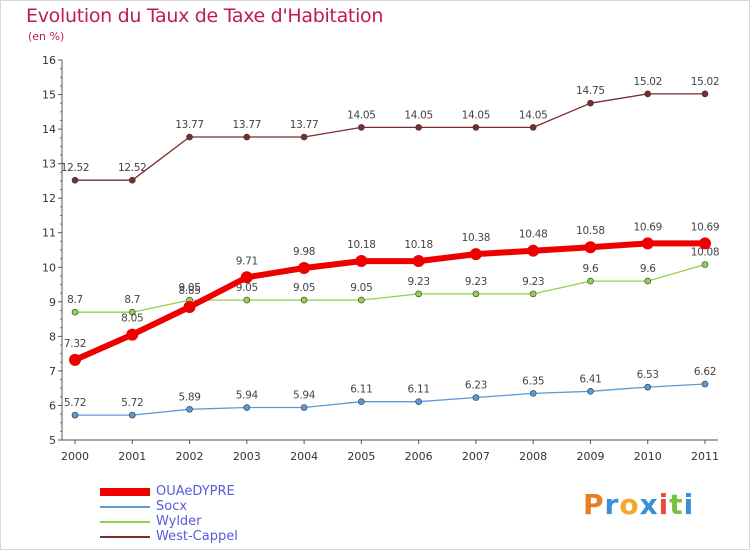 The image size is (750, 550). I want to click on data-label: 8.85, so click(189, 291).